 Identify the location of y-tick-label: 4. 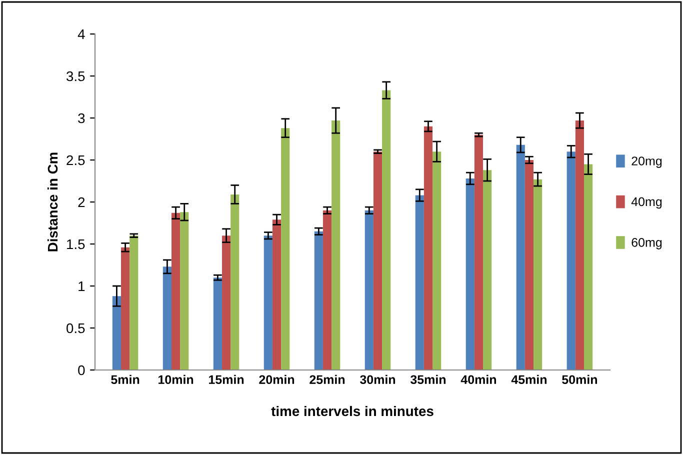
(81, 34).